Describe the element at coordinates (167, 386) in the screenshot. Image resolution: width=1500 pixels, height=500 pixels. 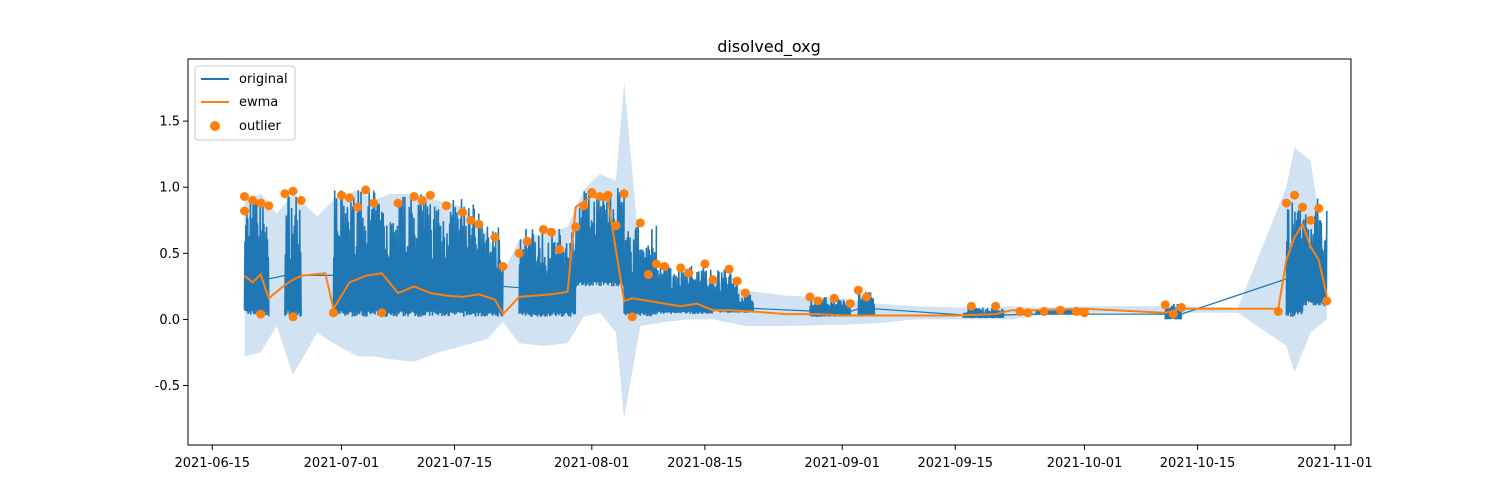
I see `y-tick-label: -0.5` at that location.